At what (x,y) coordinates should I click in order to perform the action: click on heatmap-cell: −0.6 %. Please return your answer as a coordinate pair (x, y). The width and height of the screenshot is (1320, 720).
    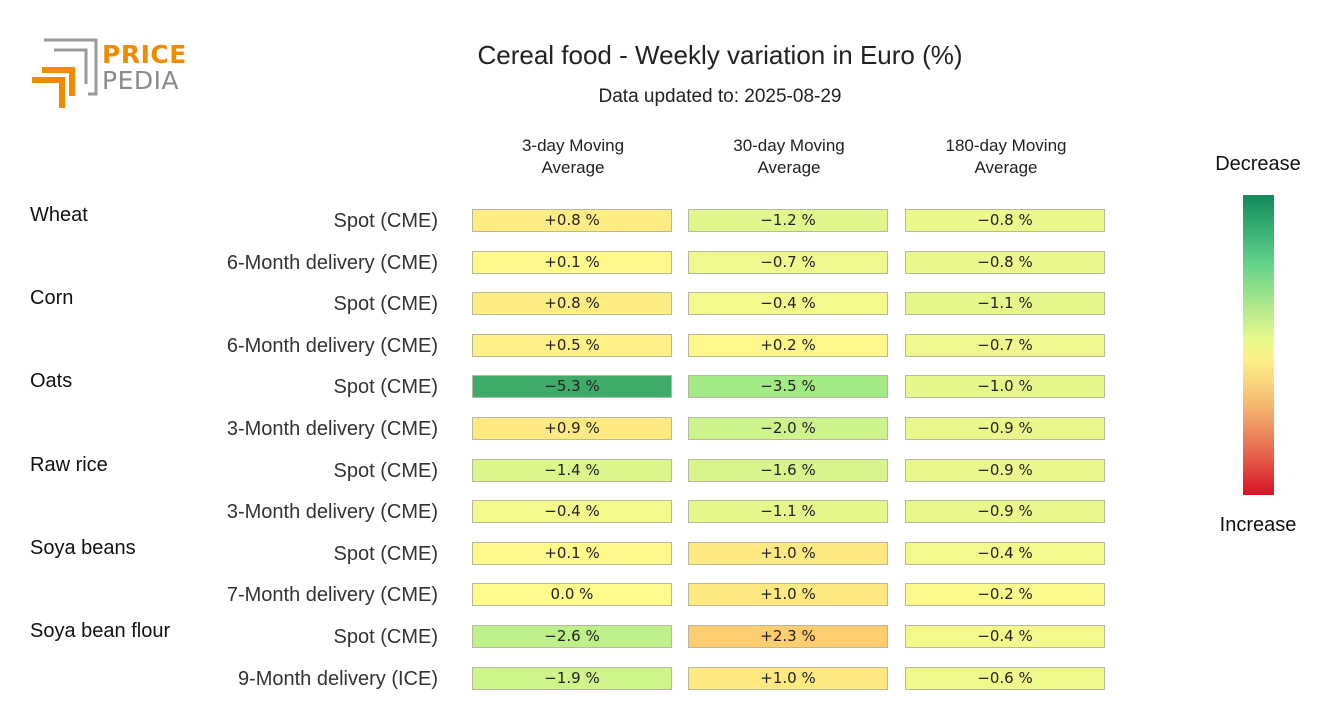
    Looking at the image, I should click on (1005, 678).